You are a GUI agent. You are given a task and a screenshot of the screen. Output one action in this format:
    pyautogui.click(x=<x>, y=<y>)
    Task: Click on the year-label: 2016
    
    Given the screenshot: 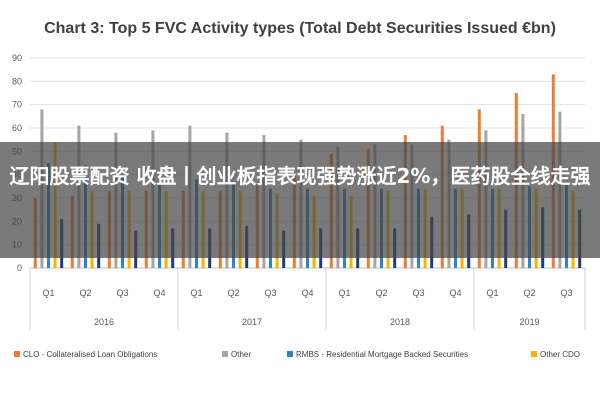 What is the action you would take?
    pyautogui.click(x=104, y=322)
    